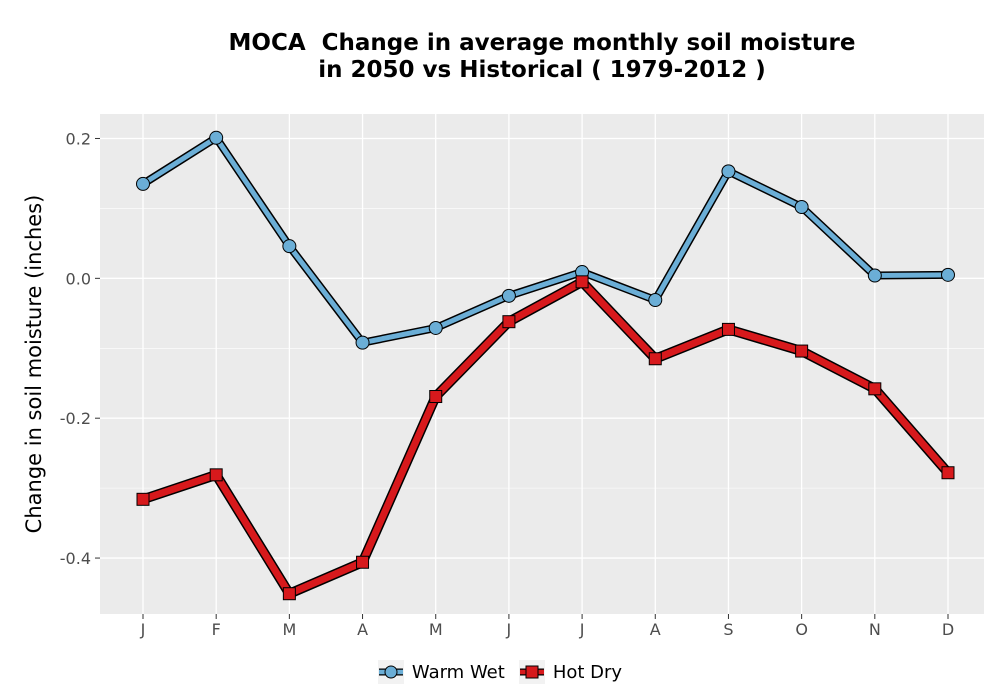 This screenshot has height=700, width=1000. I want to click on y-tick-label: 0.0, so click(78, 278).